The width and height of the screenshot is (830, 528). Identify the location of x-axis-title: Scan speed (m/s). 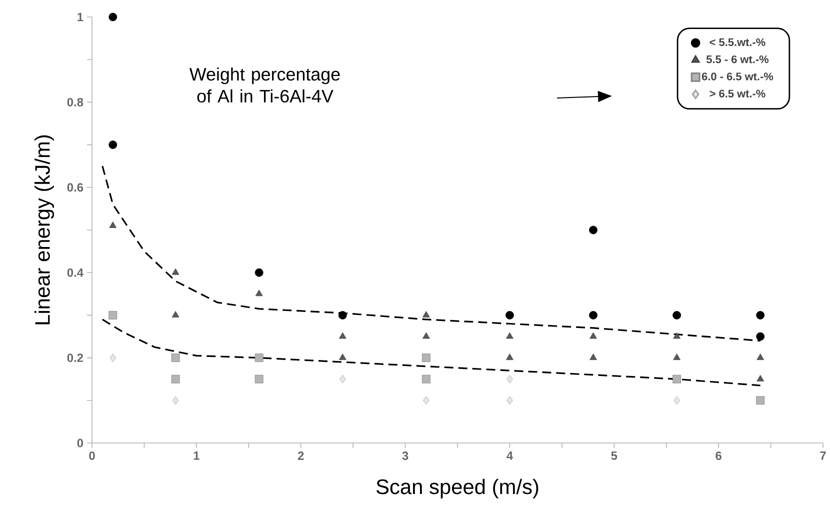
(457, 488).